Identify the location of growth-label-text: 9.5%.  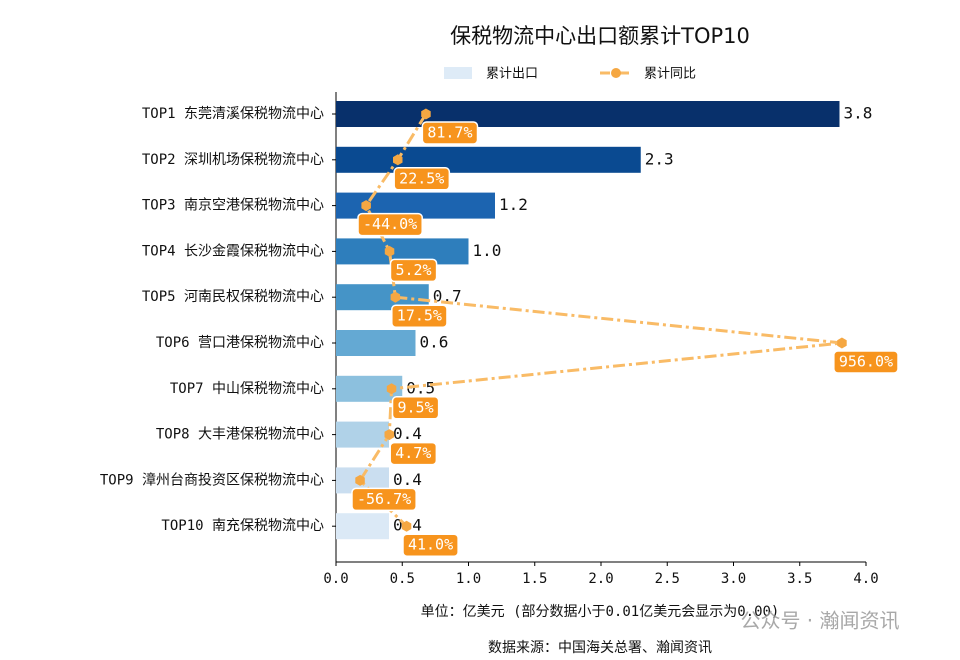
(416, 407).